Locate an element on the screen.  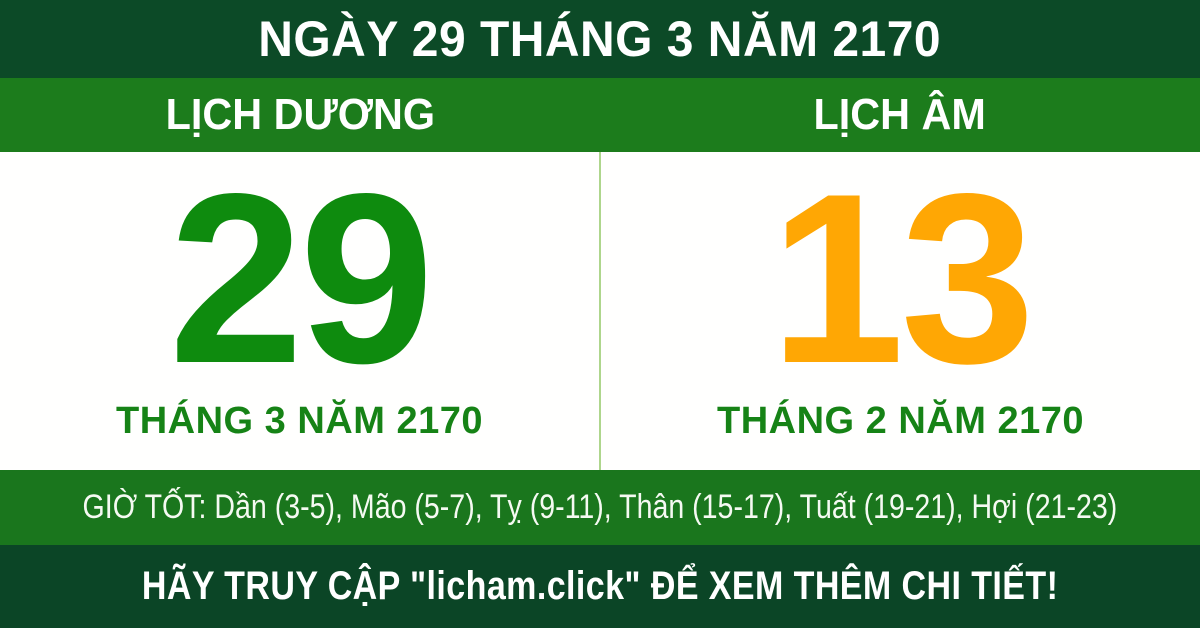
lunar-calendar-header: LỊCH ÂM is located at coordinates (900, 114).